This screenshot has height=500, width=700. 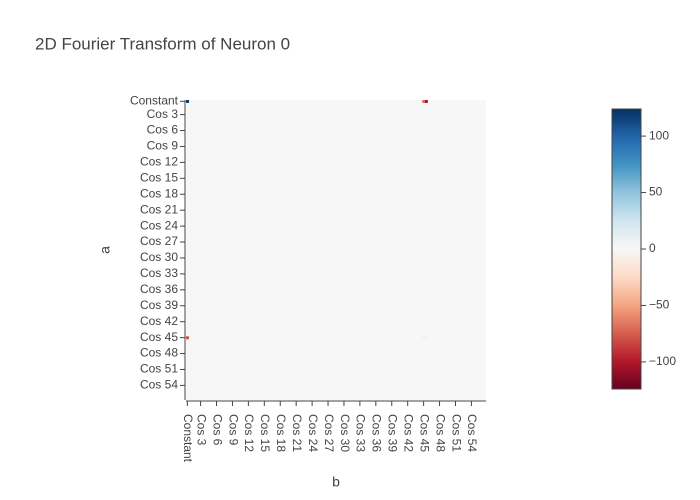 What do you see at coordinates (159, 241) in the screenshot?
I see `y-tick-label: Cos 27` at bounding box center [159, 241].